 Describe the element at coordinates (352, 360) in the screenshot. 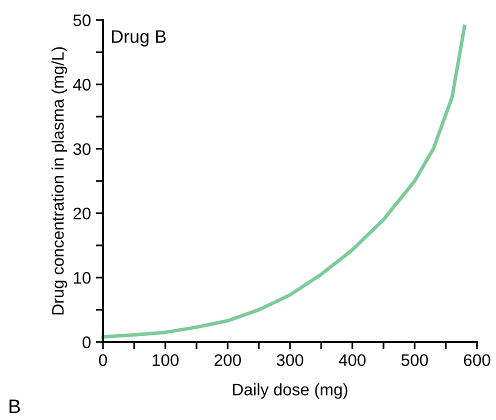

I see `x-tick-label: 400` at that location.